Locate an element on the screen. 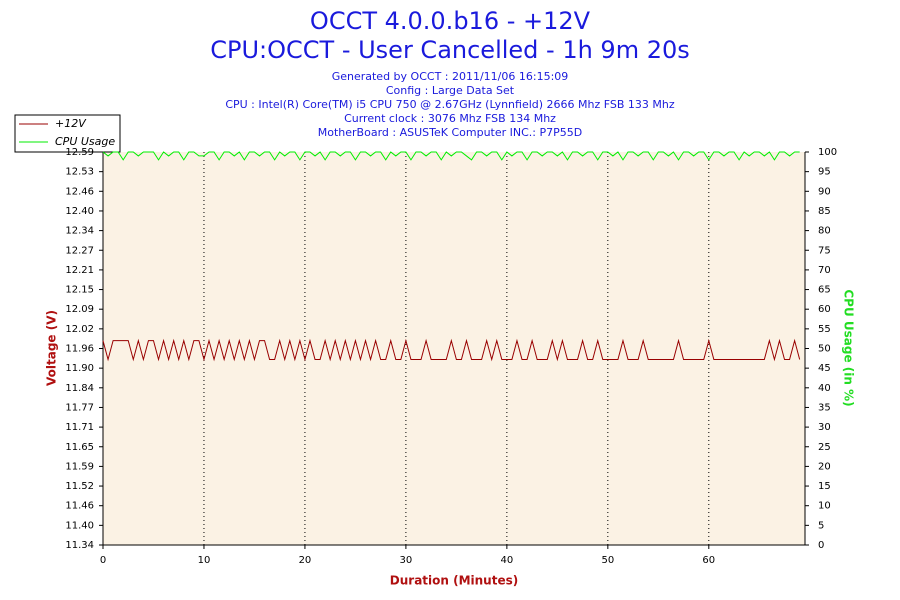 This screenshot has height=600, width=900. y2-tick-label: 80 is located at coordinates (824, 231).